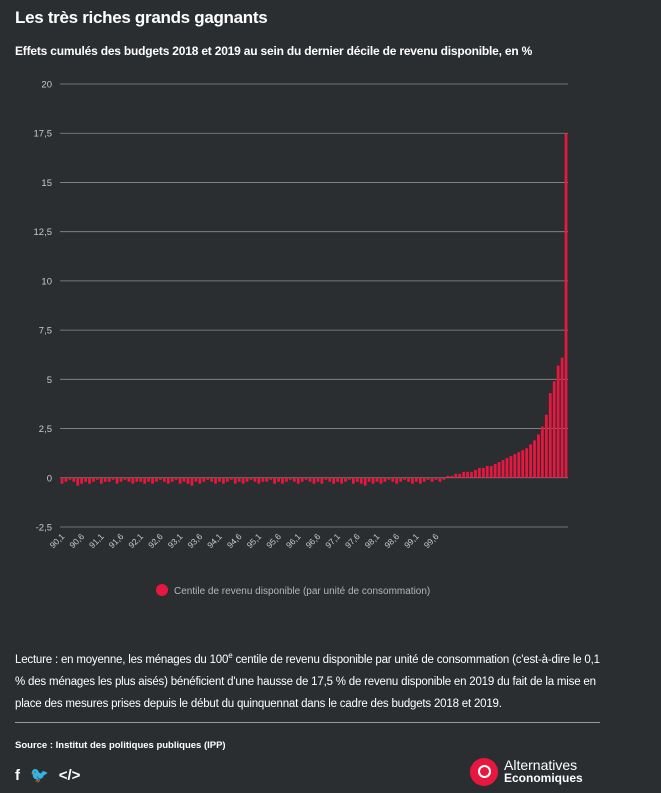 Image resolution: width=661 pixels, height=793 pixels. Describe the element at coordinates (254, 540) in the screenshot. I see `x-tick-label: 95,1` at that location.